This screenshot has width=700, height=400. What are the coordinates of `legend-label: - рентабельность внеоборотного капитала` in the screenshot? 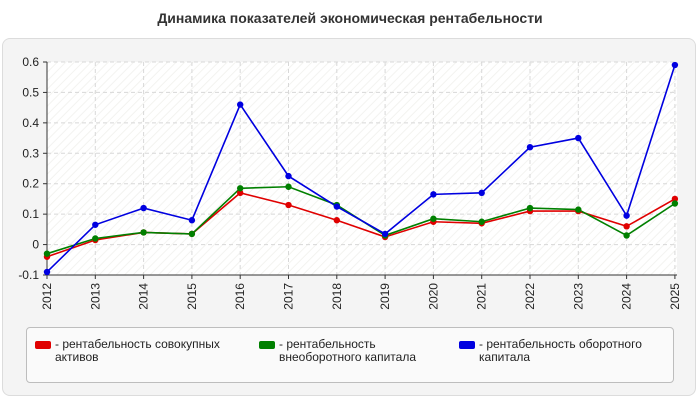 It's located at (347, 350).